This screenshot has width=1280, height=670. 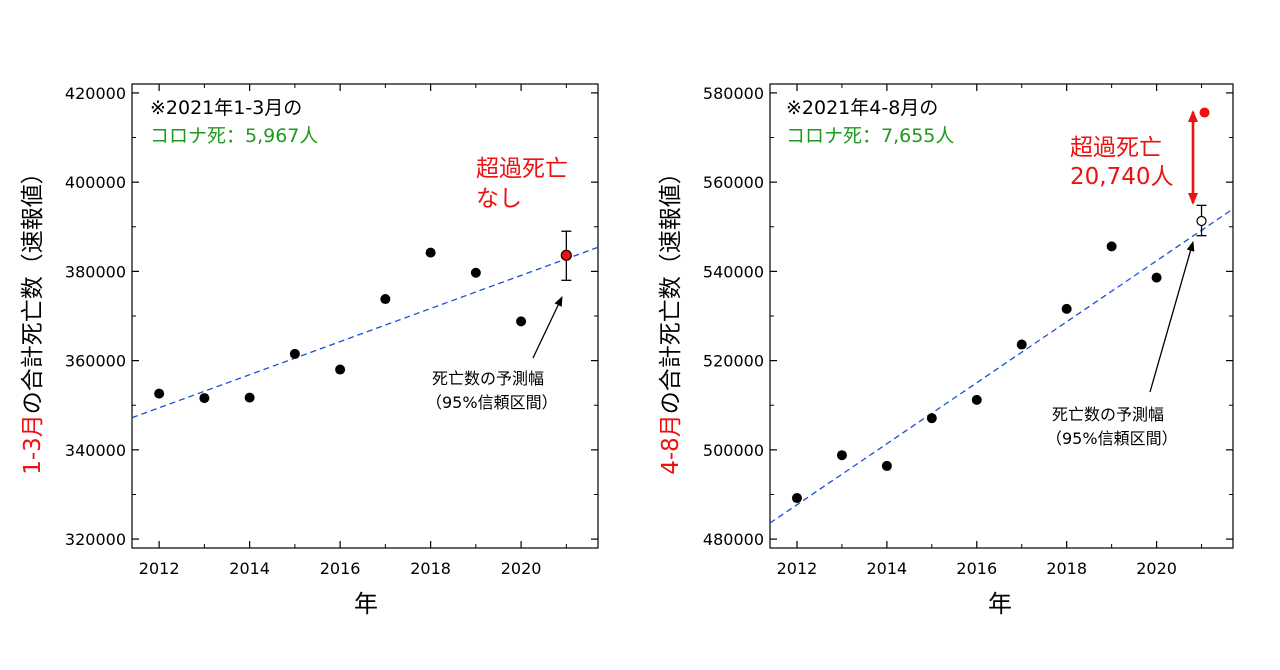 I want to click on points-right, so click(x=976, y=372).